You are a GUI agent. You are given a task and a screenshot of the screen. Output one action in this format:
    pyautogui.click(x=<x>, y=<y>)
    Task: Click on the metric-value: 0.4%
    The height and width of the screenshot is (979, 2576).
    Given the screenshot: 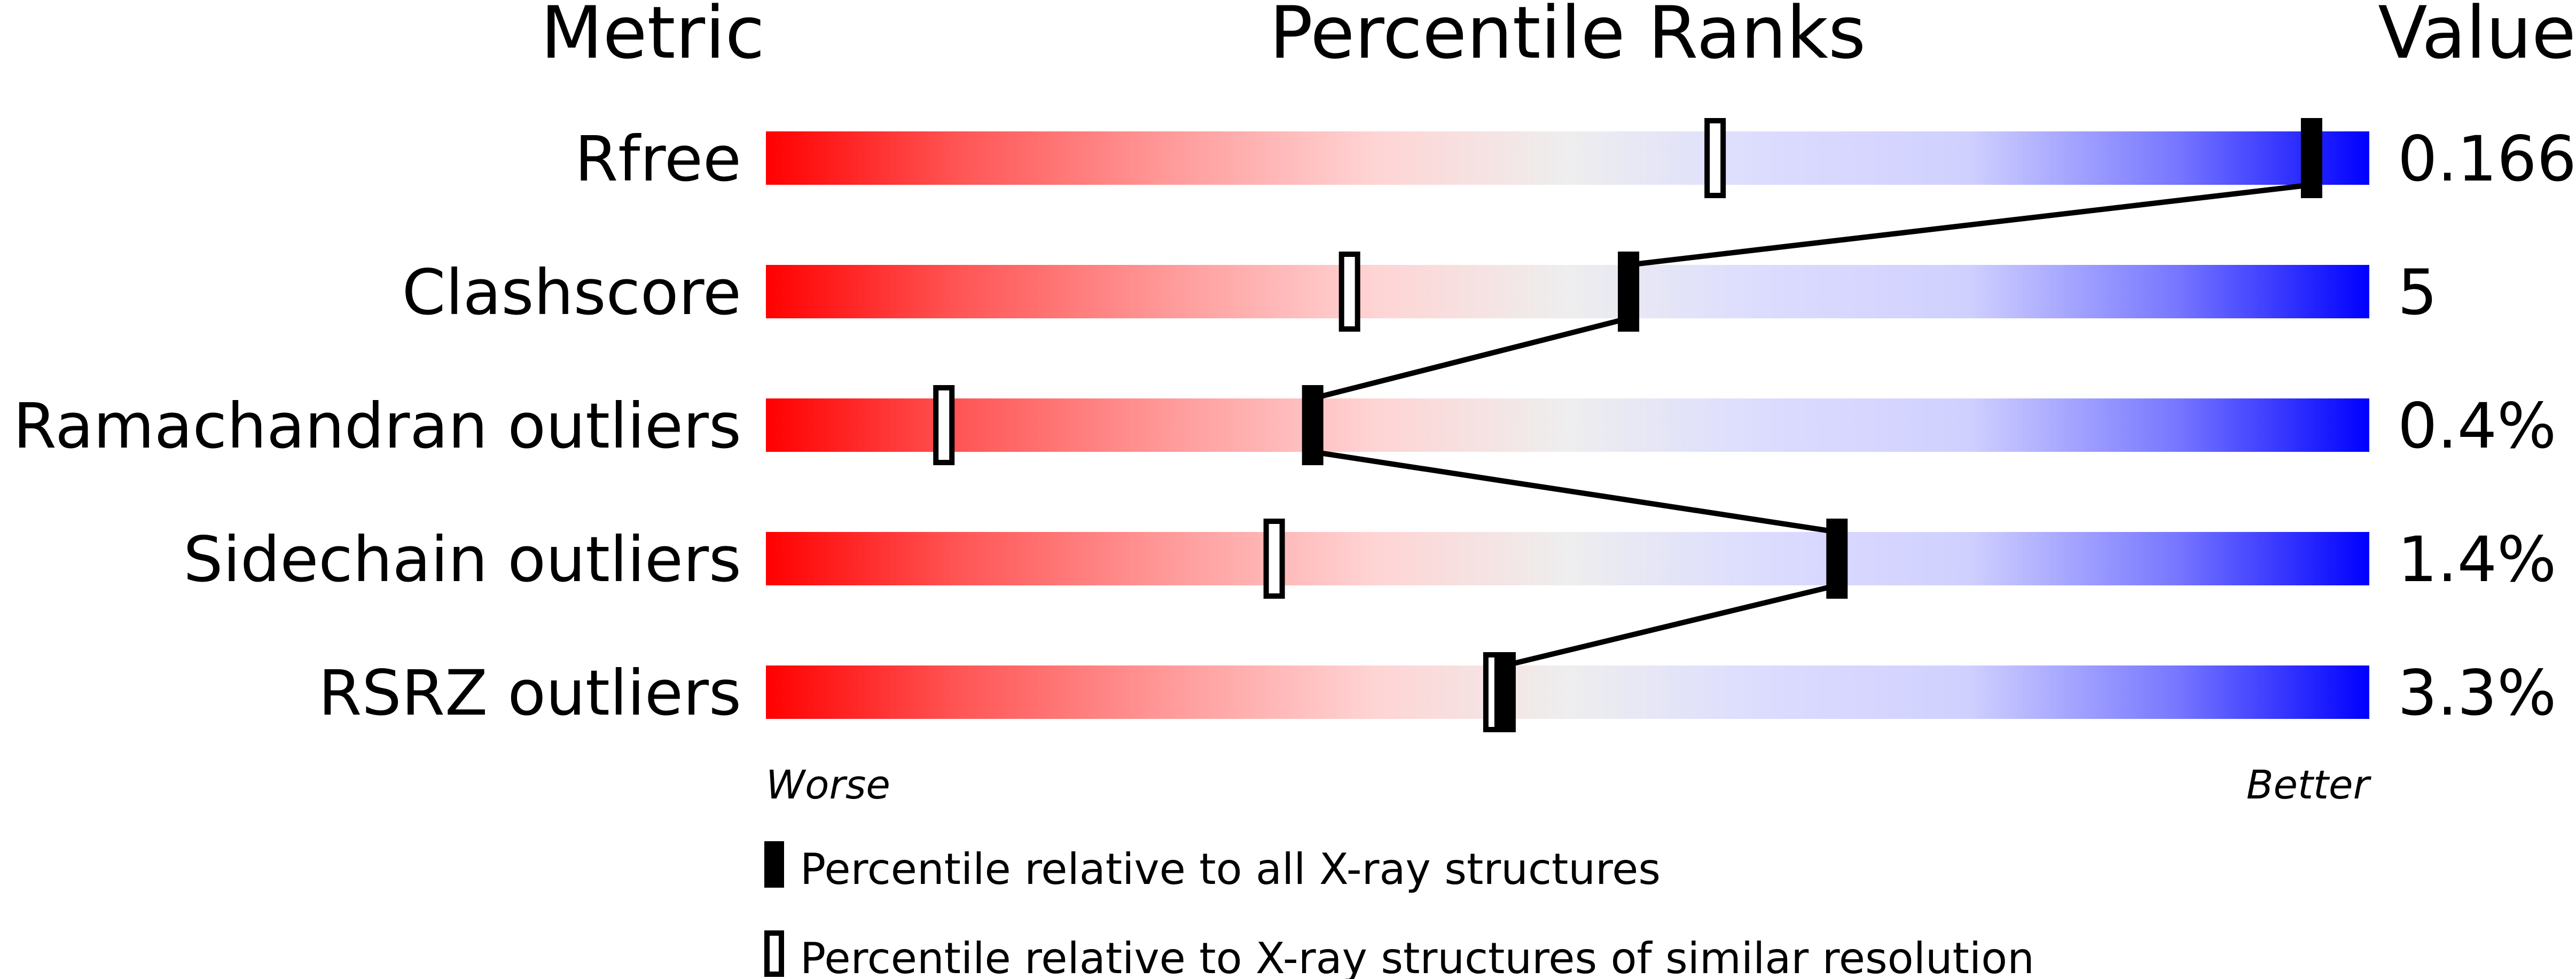 What is the action you would take?
    pyautogui.click(x=2477, y=426)
    